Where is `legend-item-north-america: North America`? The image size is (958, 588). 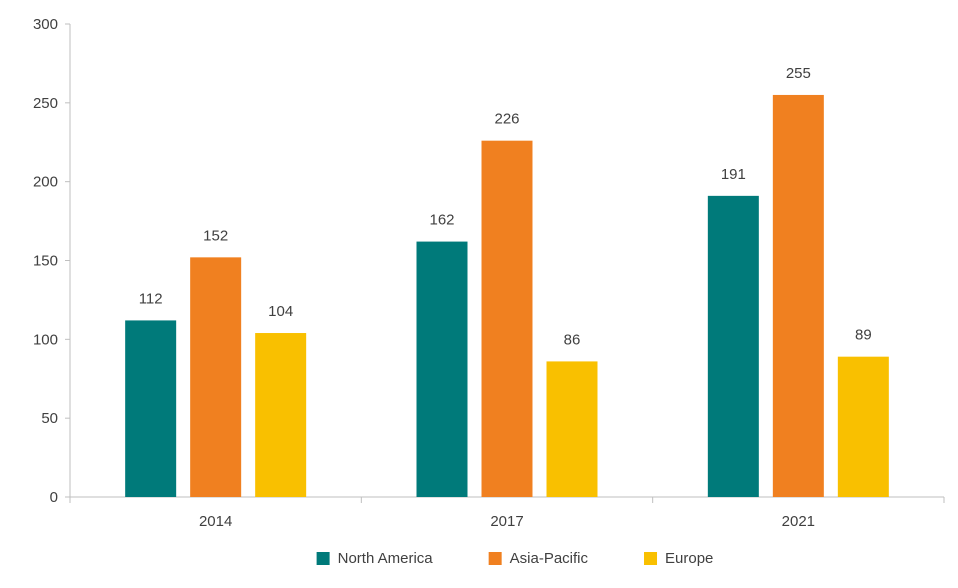
legend-item-north-america: North America is located at coordinates (375, 558).